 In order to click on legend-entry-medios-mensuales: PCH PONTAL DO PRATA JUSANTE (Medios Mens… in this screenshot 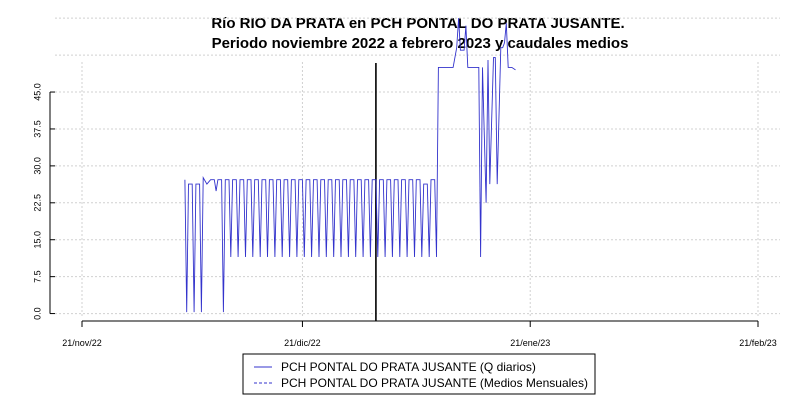, I will do `click(434, 383)`.